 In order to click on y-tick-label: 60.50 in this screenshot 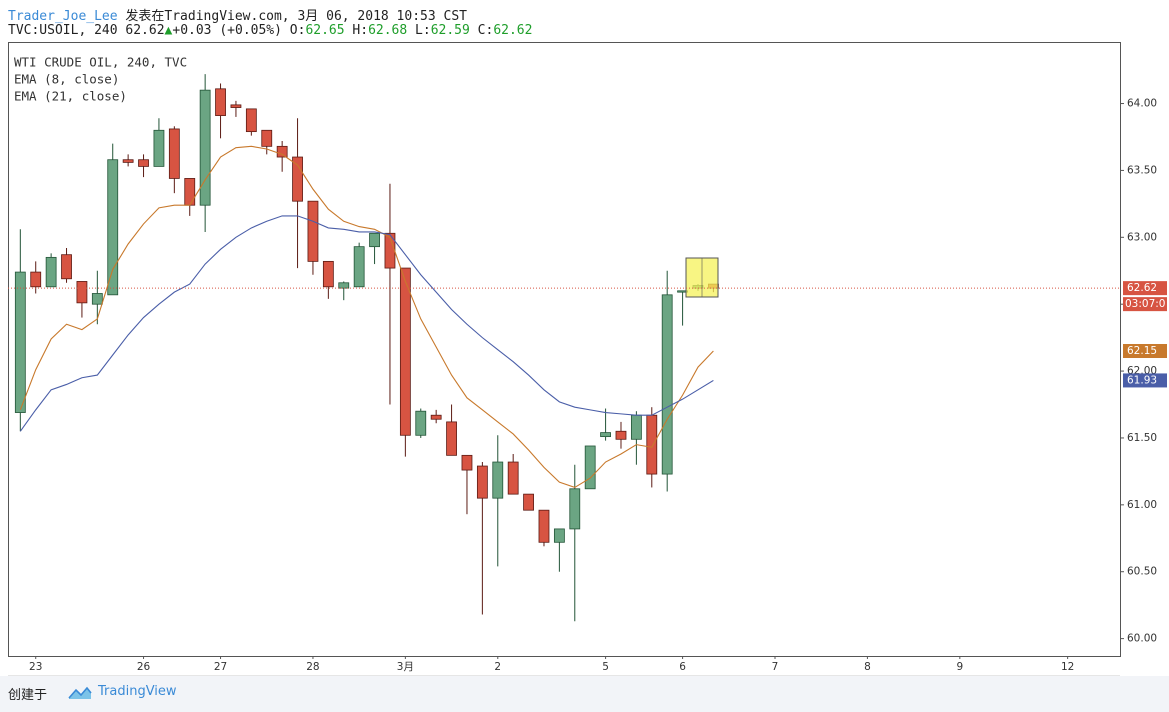, I will do `click(1142, 572)`.